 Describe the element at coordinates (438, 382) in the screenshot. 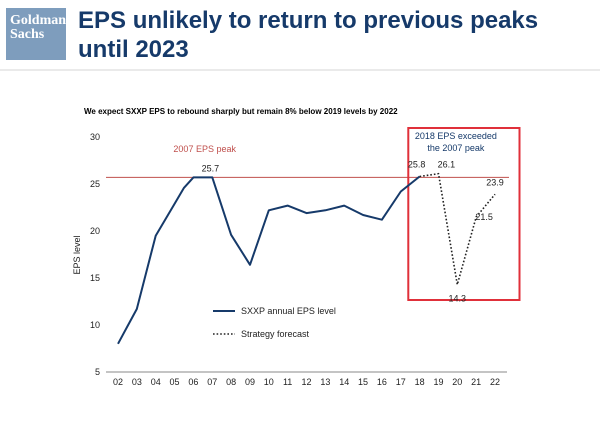

I see `x-tick-label: 19` at that location.